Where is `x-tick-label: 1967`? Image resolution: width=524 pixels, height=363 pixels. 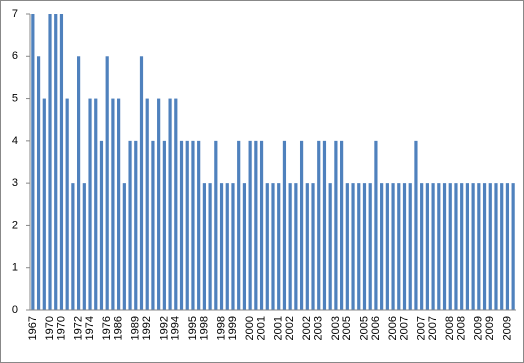 x-tick-label: 1967 is located at coordinates (33, 328).